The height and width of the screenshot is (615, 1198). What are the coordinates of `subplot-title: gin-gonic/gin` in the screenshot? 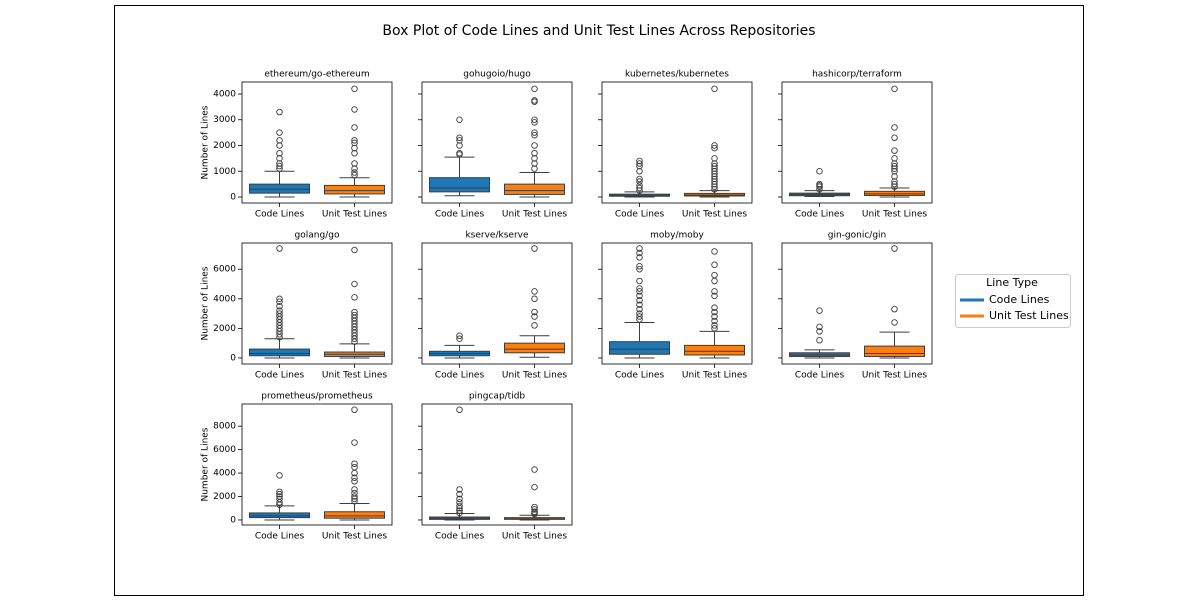 It's located at (857, 236).